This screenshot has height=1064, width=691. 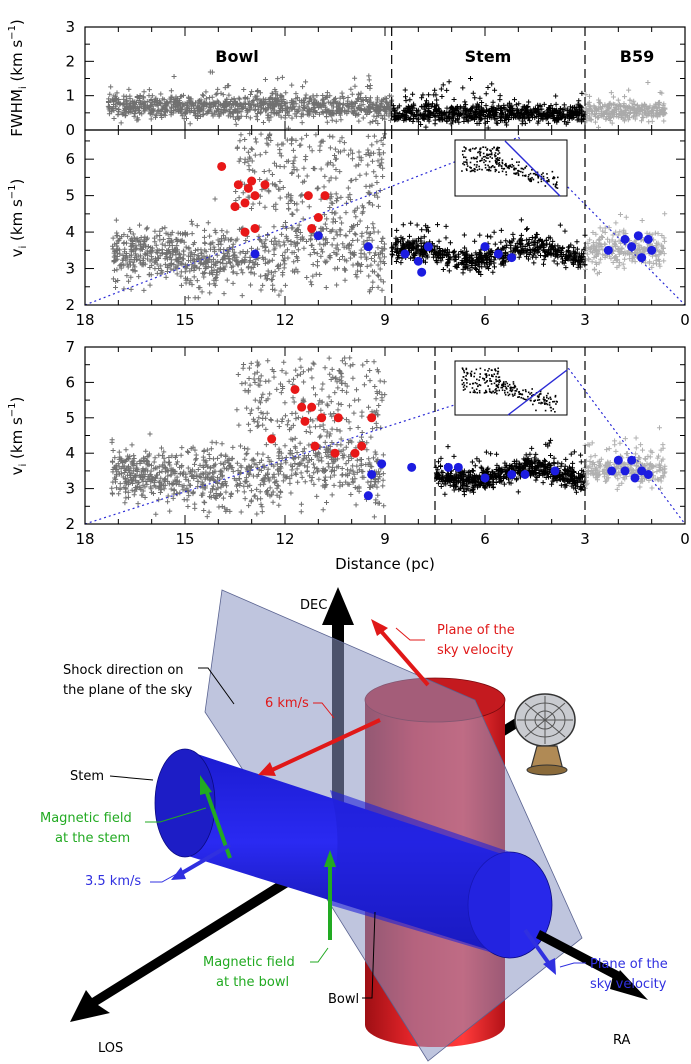 What do you see at coordinates (642, 258) in the screenshot?
I see `blue-marker` at bounding box center [642, 258].